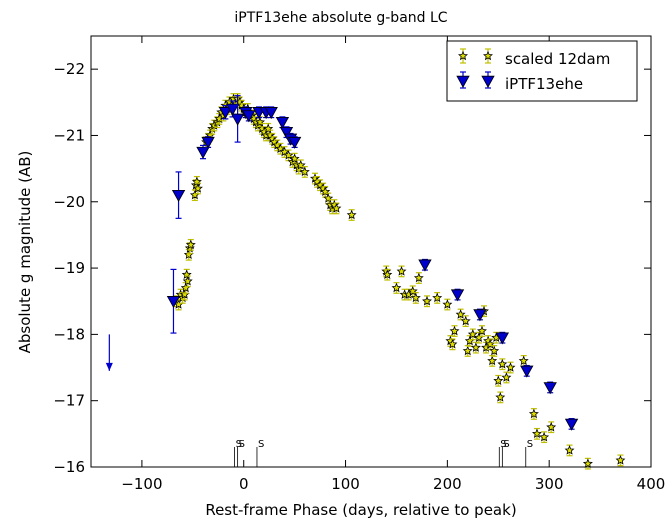 The height and width of the screenshot is (525, 670). Describe the element at coordinates (447, 484) in the screenshot. I see `x-tick-label: 200` at that location.